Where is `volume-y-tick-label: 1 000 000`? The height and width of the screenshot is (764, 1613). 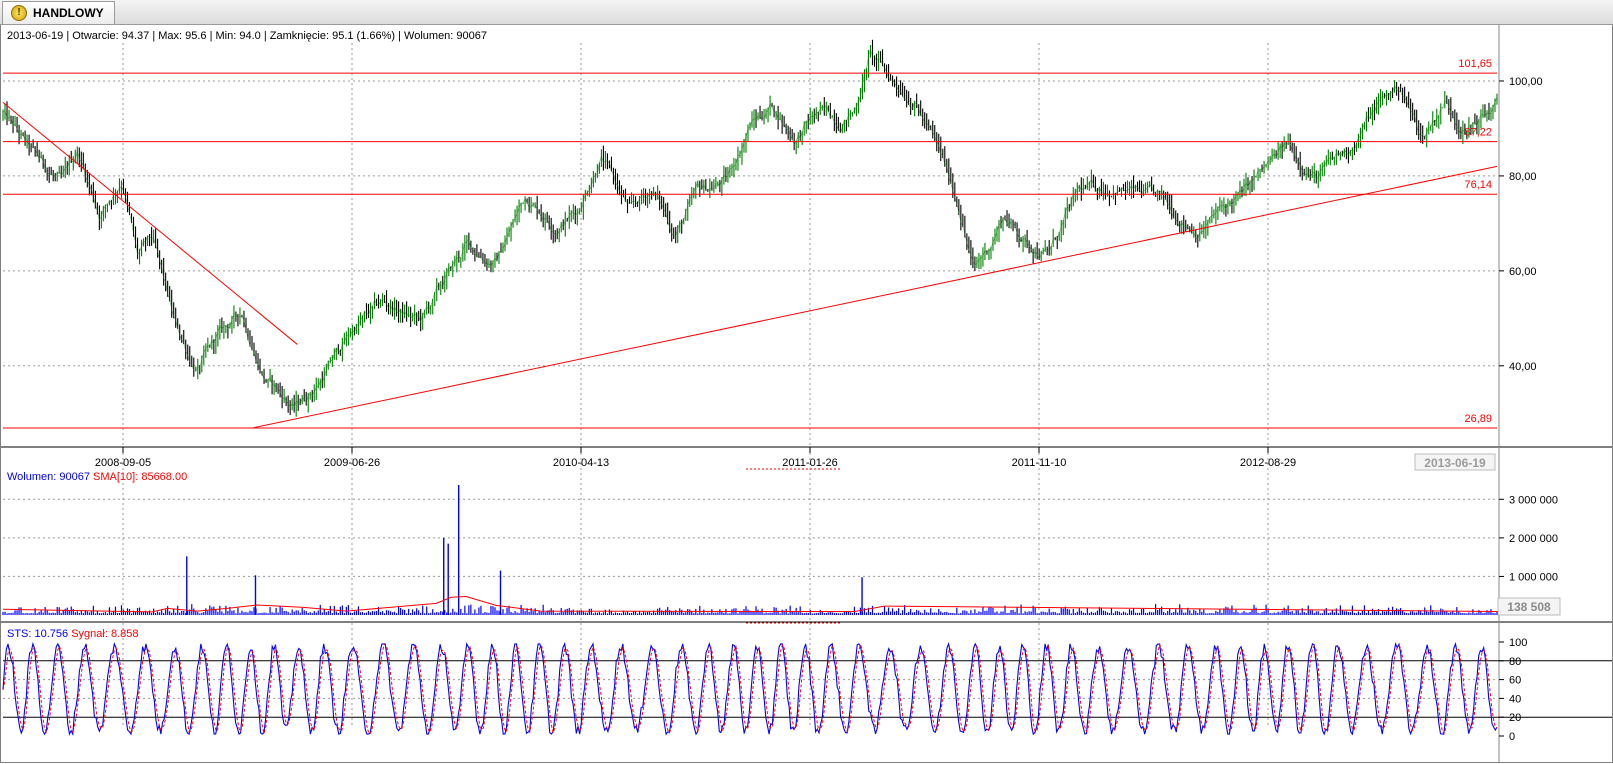 volume-y-tick-label: 1 000 000 is located at coordinates (1533, 577).